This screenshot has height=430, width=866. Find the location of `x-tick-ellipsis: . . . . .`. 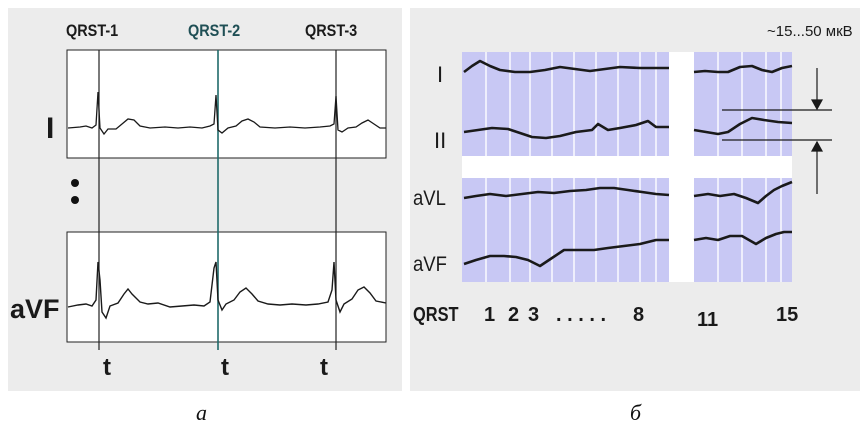

x-tick-ellipsis: . . . . . is located at coordinates (581, 315).